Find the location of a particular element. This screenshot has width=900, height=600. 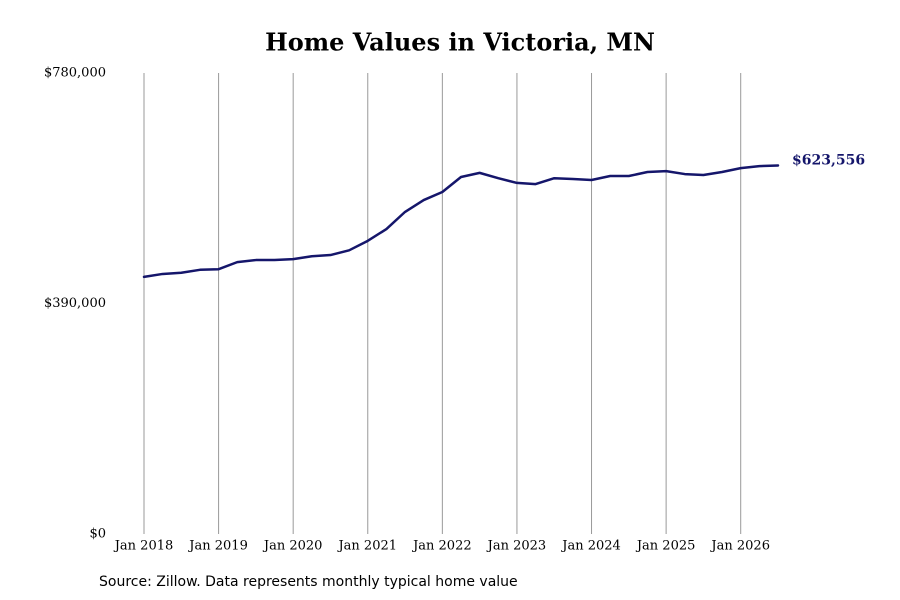

data-line is located at coordinates (461, 221).